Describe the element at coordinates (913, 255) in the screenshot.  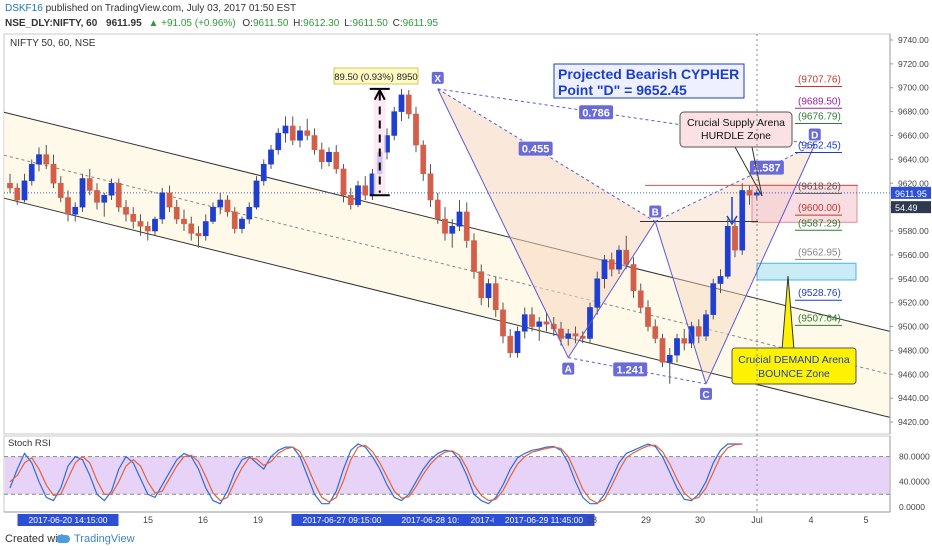
I see `price-tick-label: 9560.00` at that location.